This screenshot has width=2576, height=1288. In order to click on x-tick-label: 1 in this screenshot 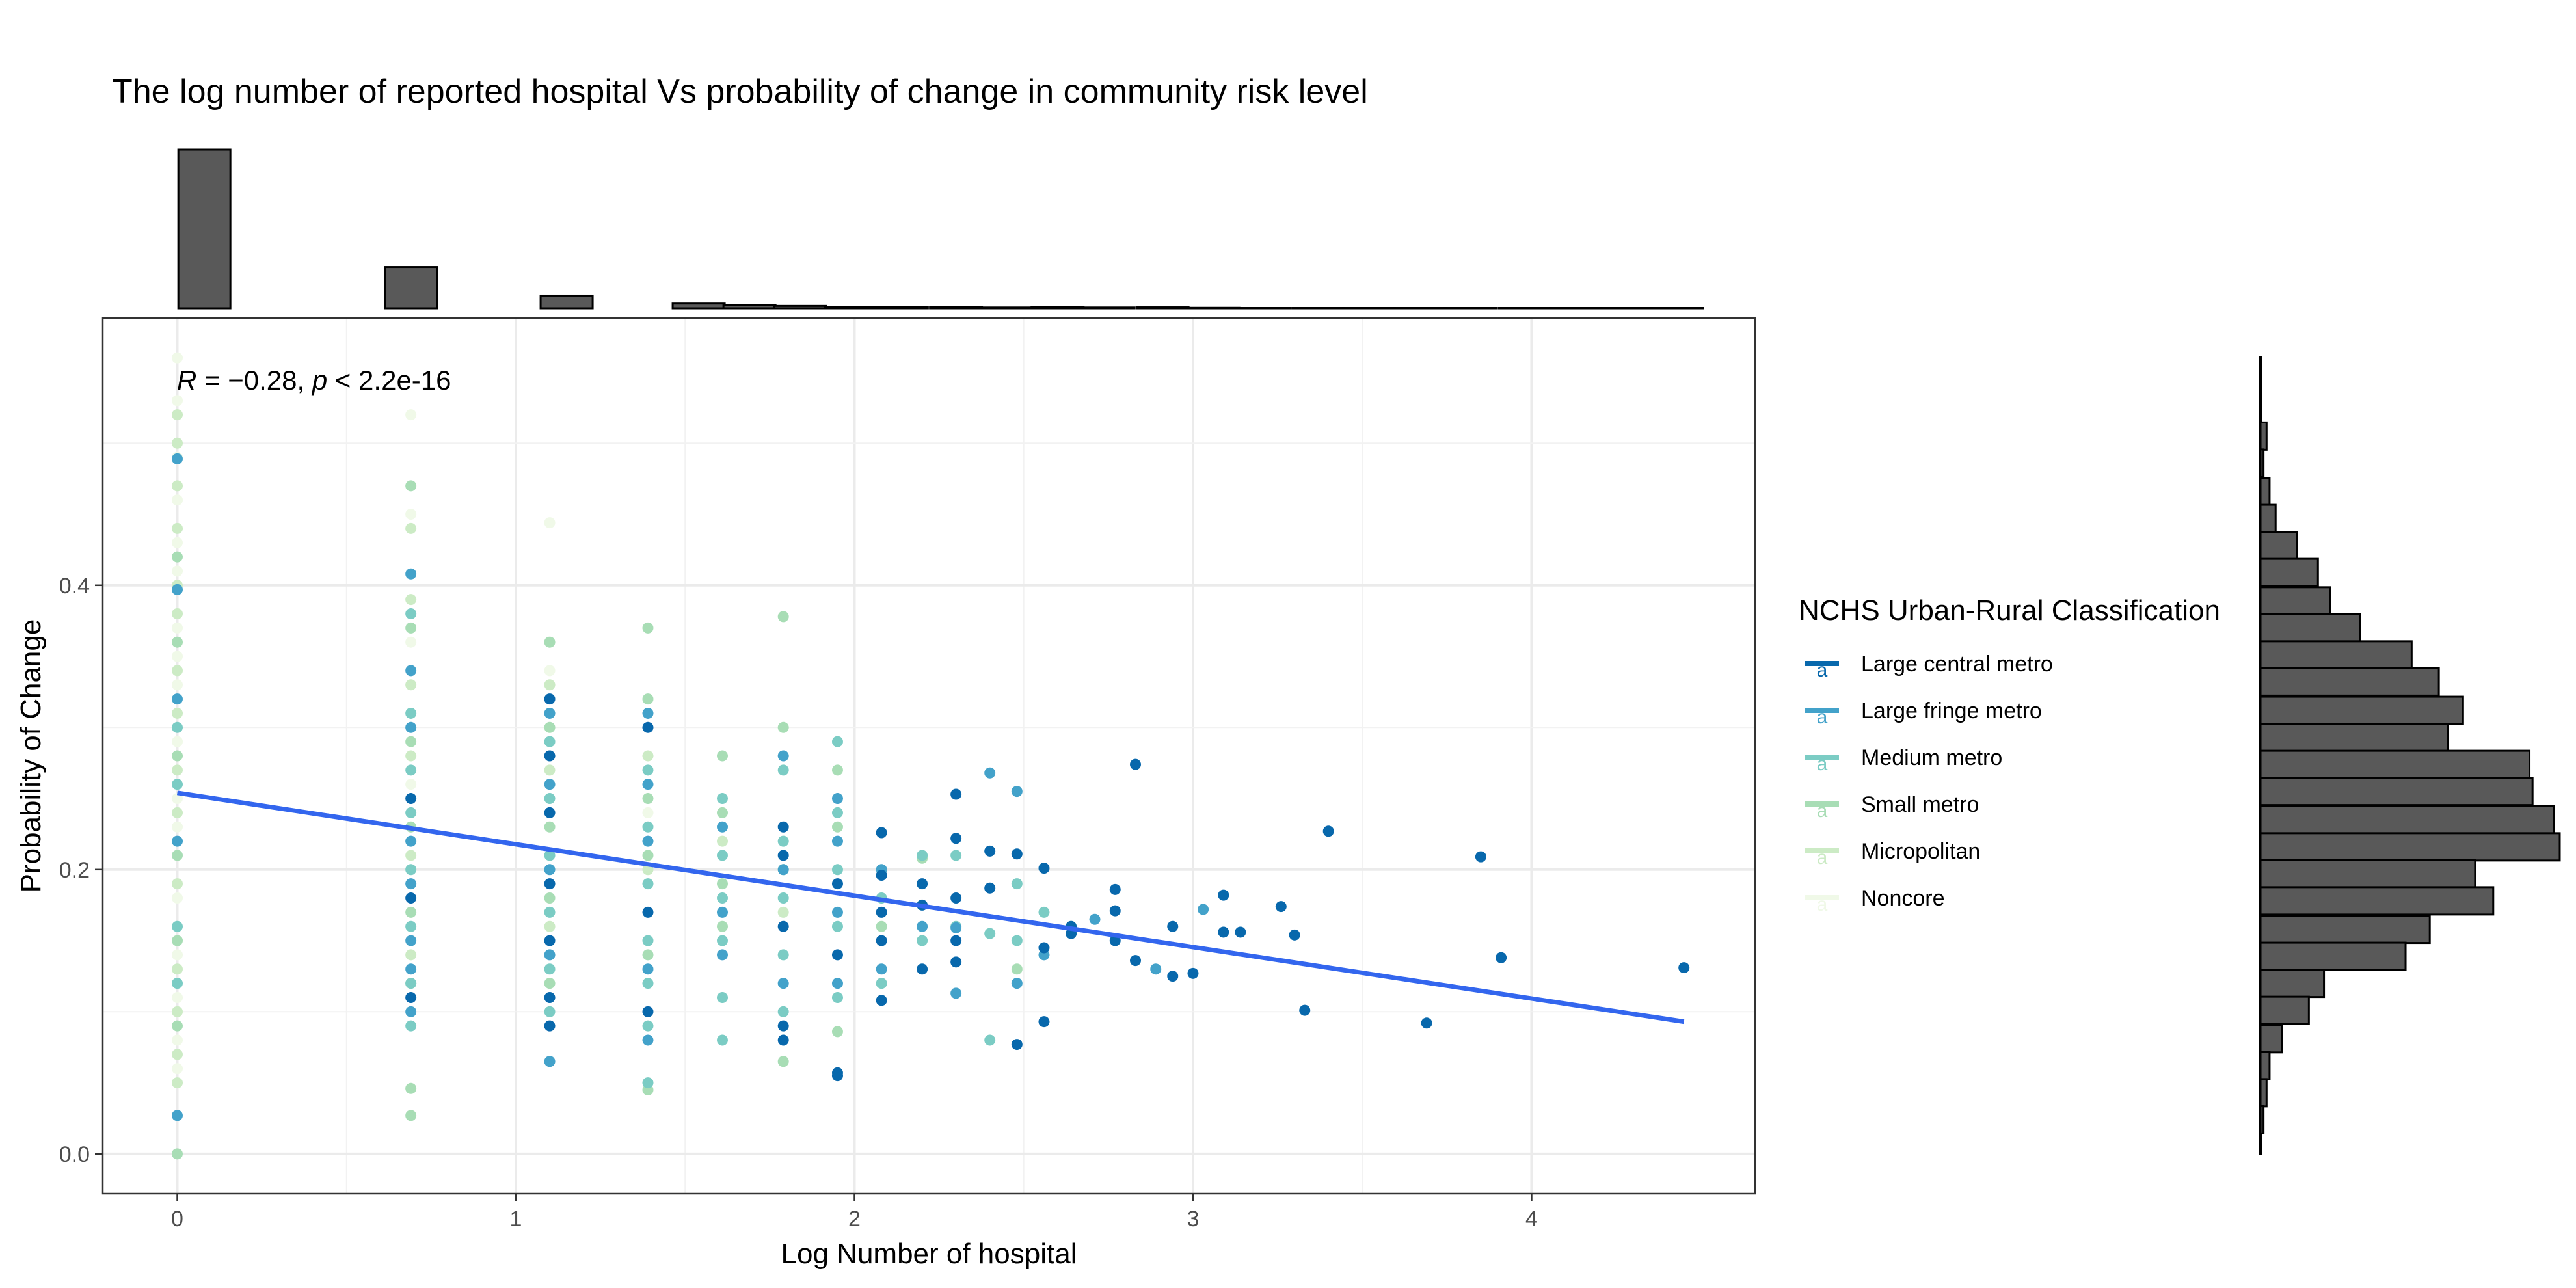, I will do `click(516, 1219)`.